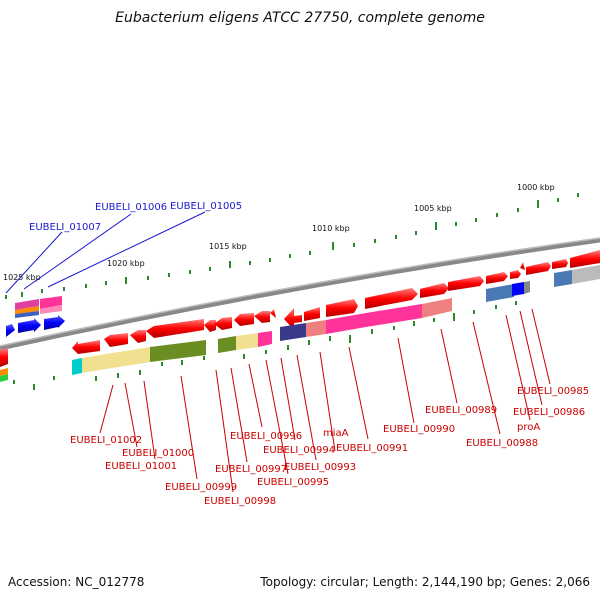  Describe the element at coordinates (126, 263) in the screenshot. I see `scale-label-1020: 1020 kbp` at that location.